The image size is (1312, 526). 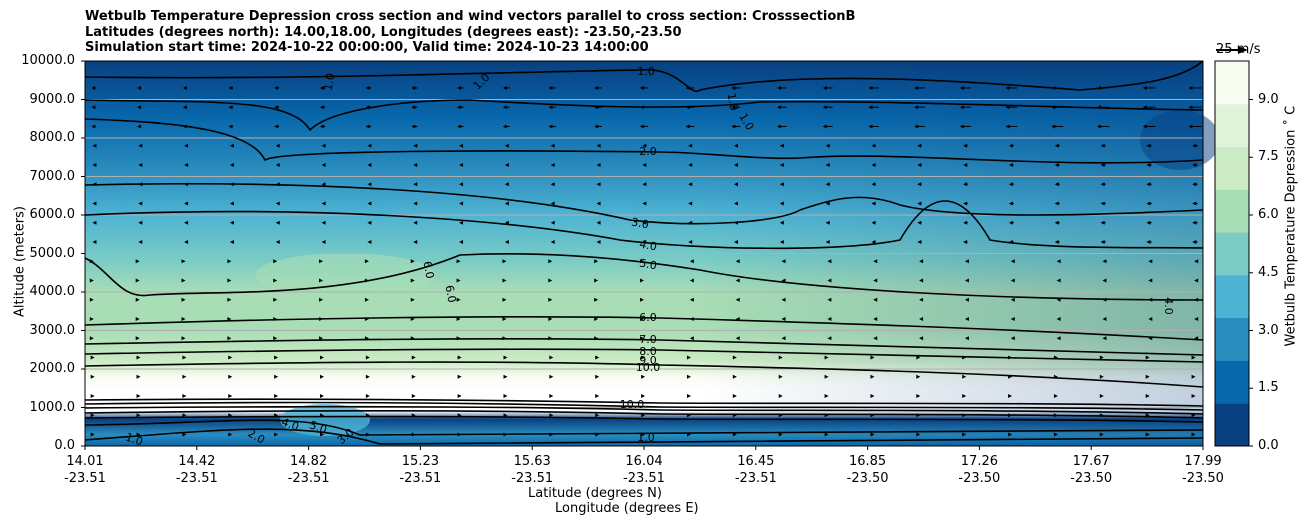 What do you see at coordinates (648, 339) in the screenshot?
I see `contour-label: 7.0` at bounding box center [648, 339].